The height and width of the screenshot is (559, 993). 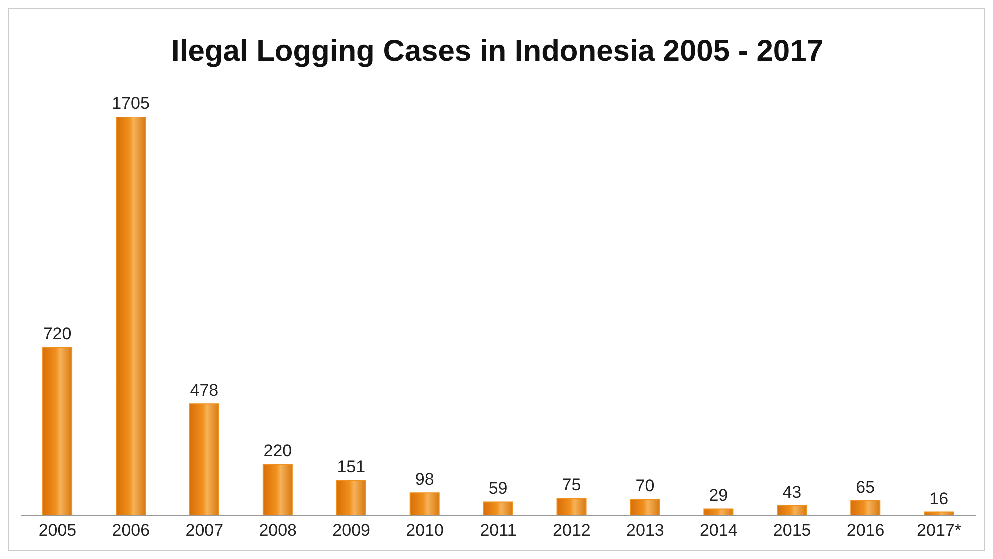 What do you see at coordinates (424, 480) in the screenshot?
I see `data-label: 98` at bounding box center [424, 480].